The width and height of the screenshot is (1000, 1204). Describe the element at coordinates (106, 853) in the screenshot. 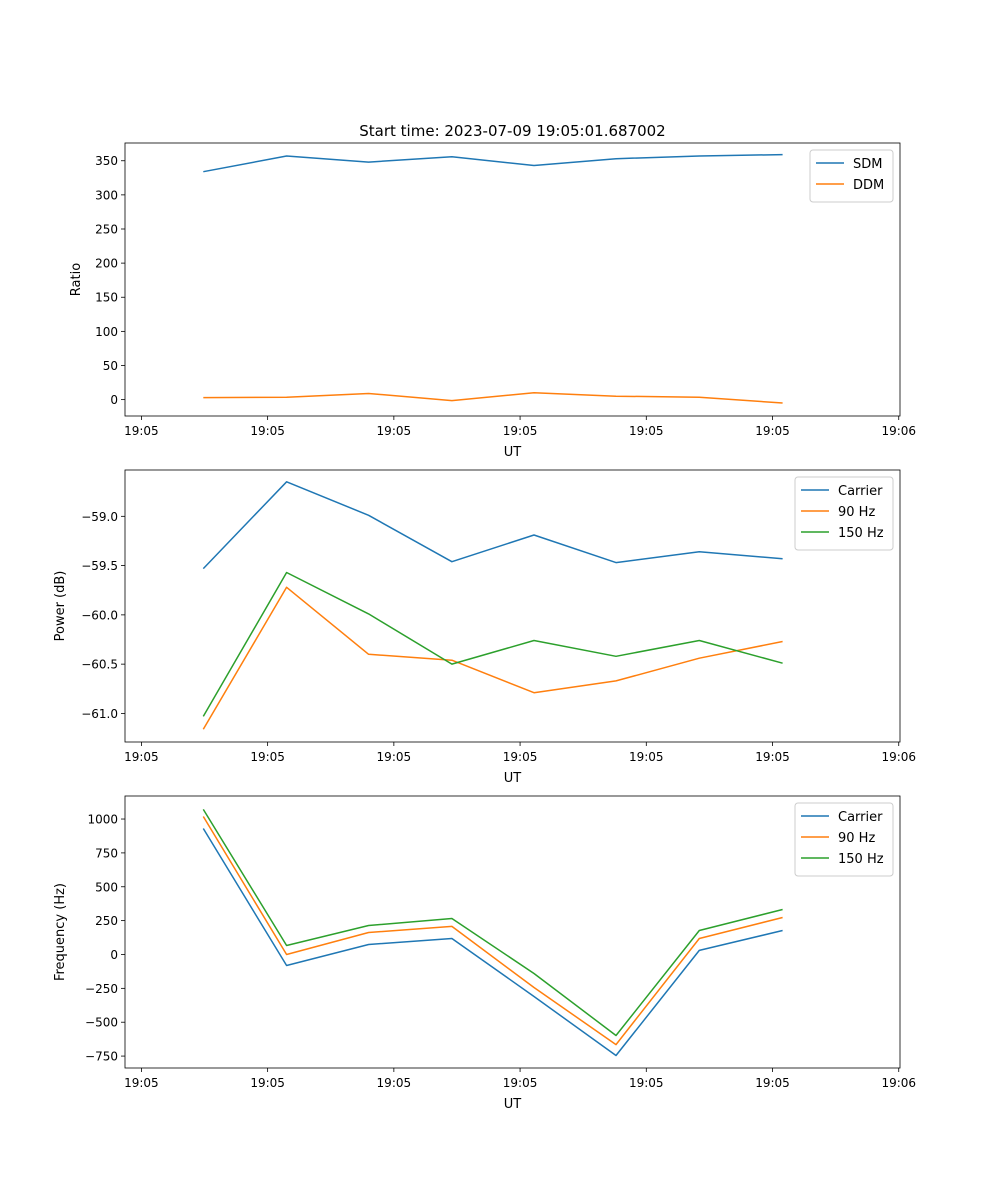

I see `y-tick-label: 750` at that location.